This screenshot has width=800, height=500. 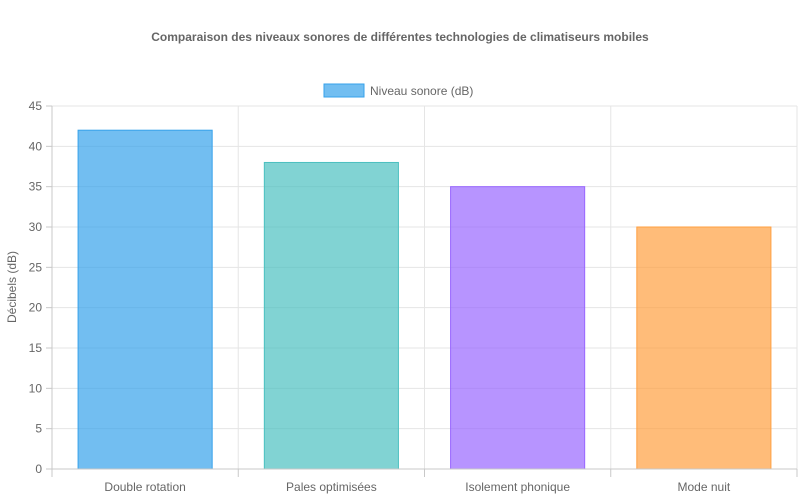 I want to click on x-tick-label: Pales optimisées, so click(x=331, y=487).